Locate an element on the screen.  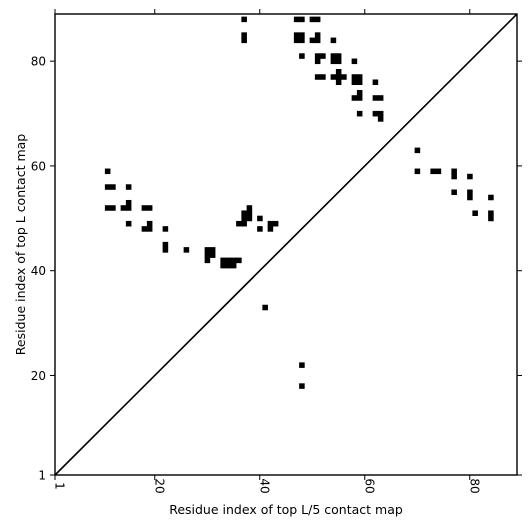
y-tick-label: 20 is located at coordinates (38, 376).